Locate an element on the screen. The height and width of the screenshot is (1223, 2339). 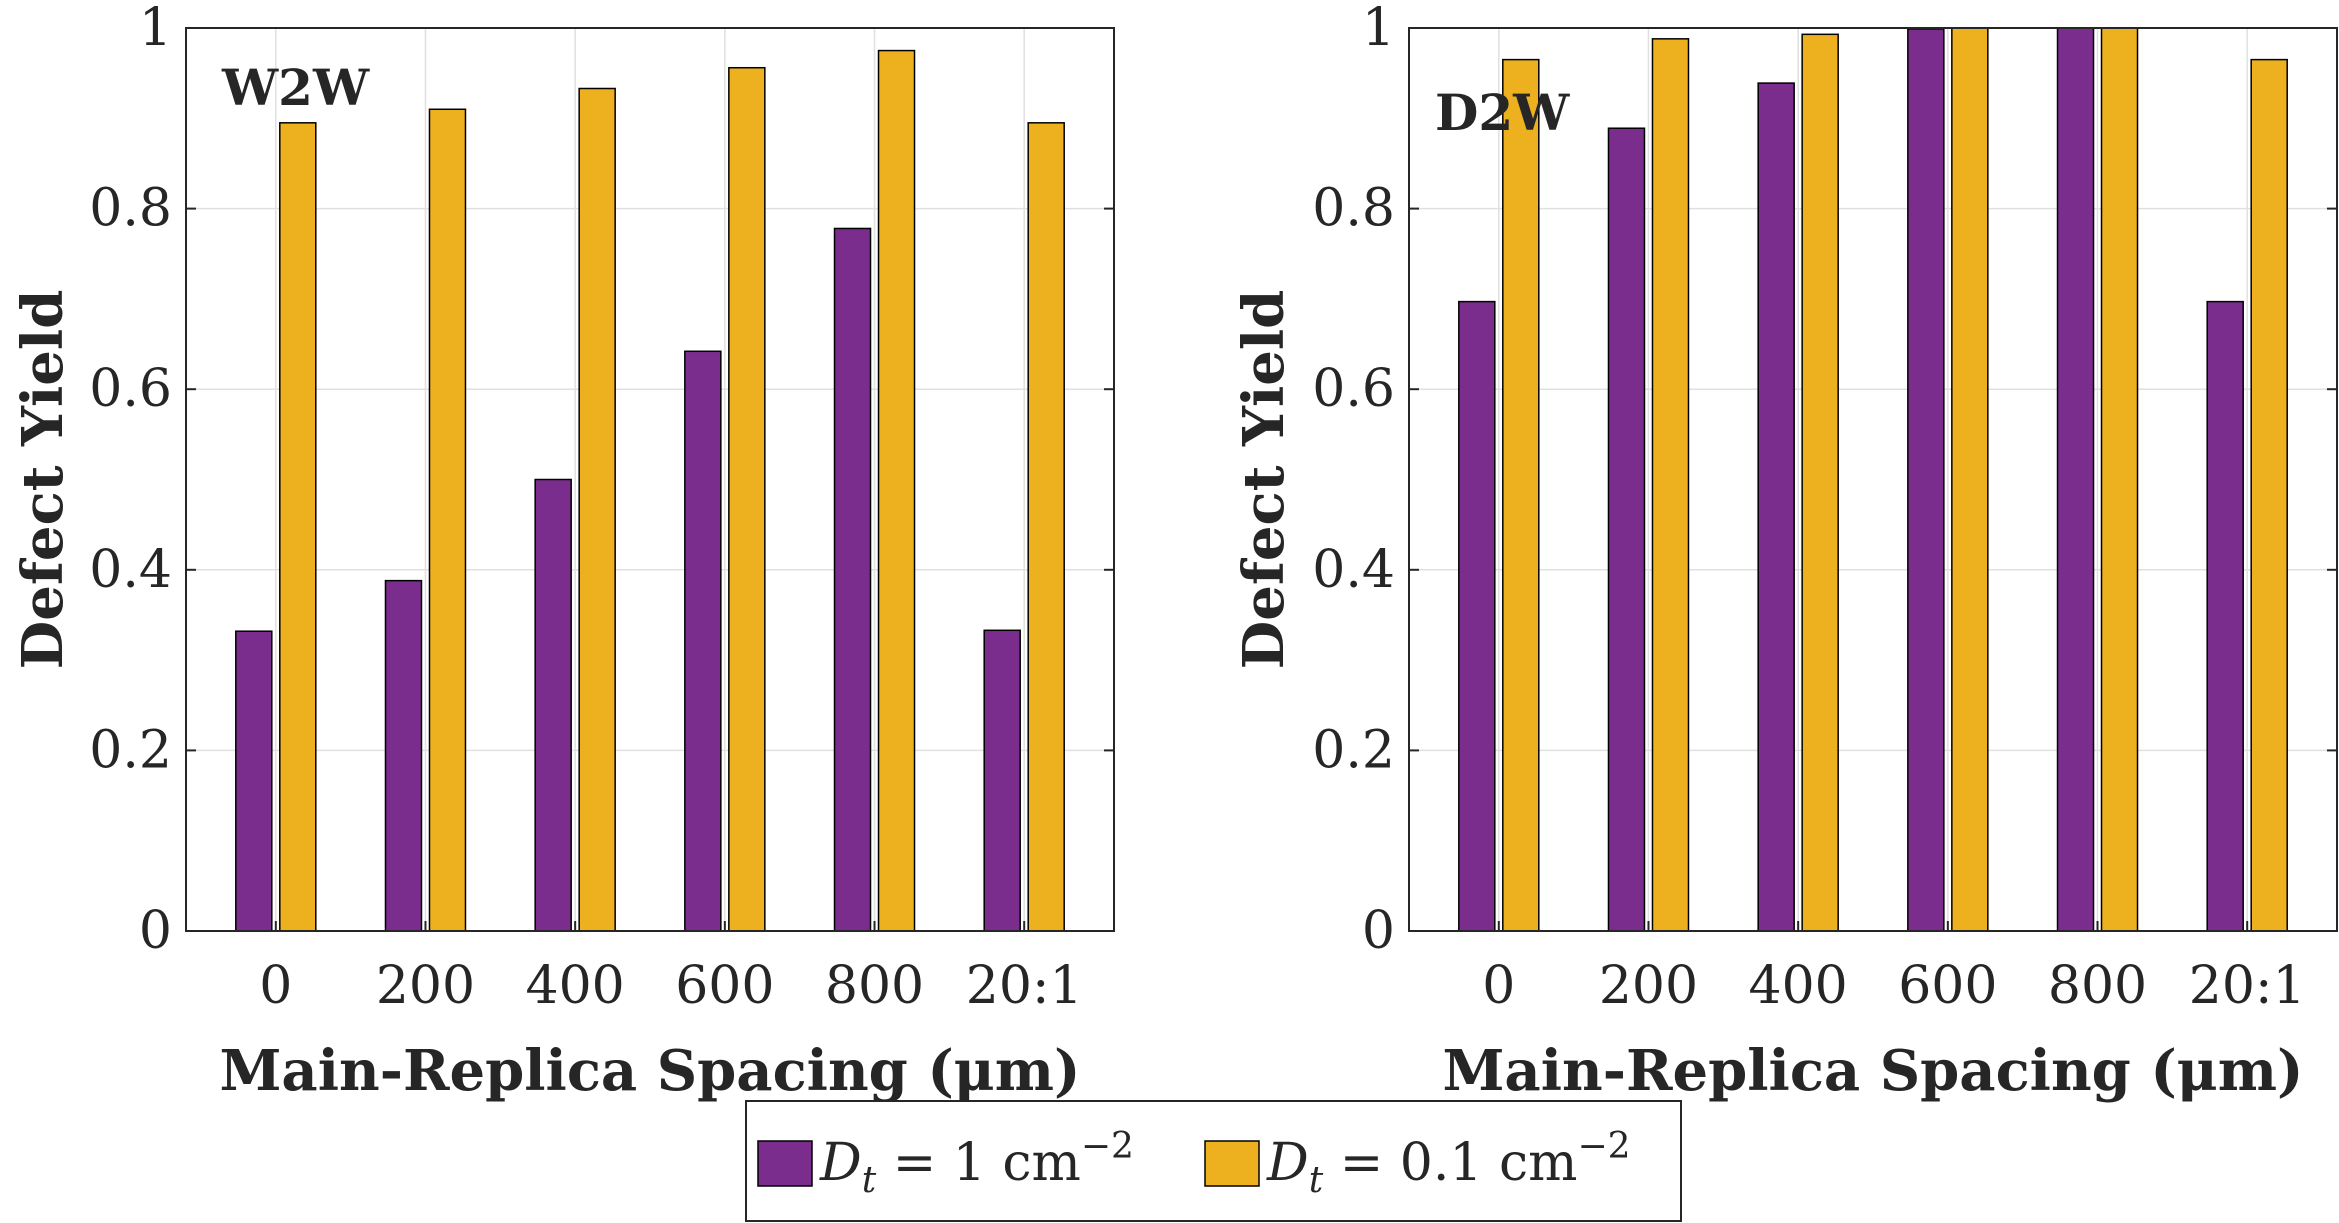
legend: Dt = 1 cm−2 Dt = 0.1 cm−2 is located at coordinates (1213, 1161).